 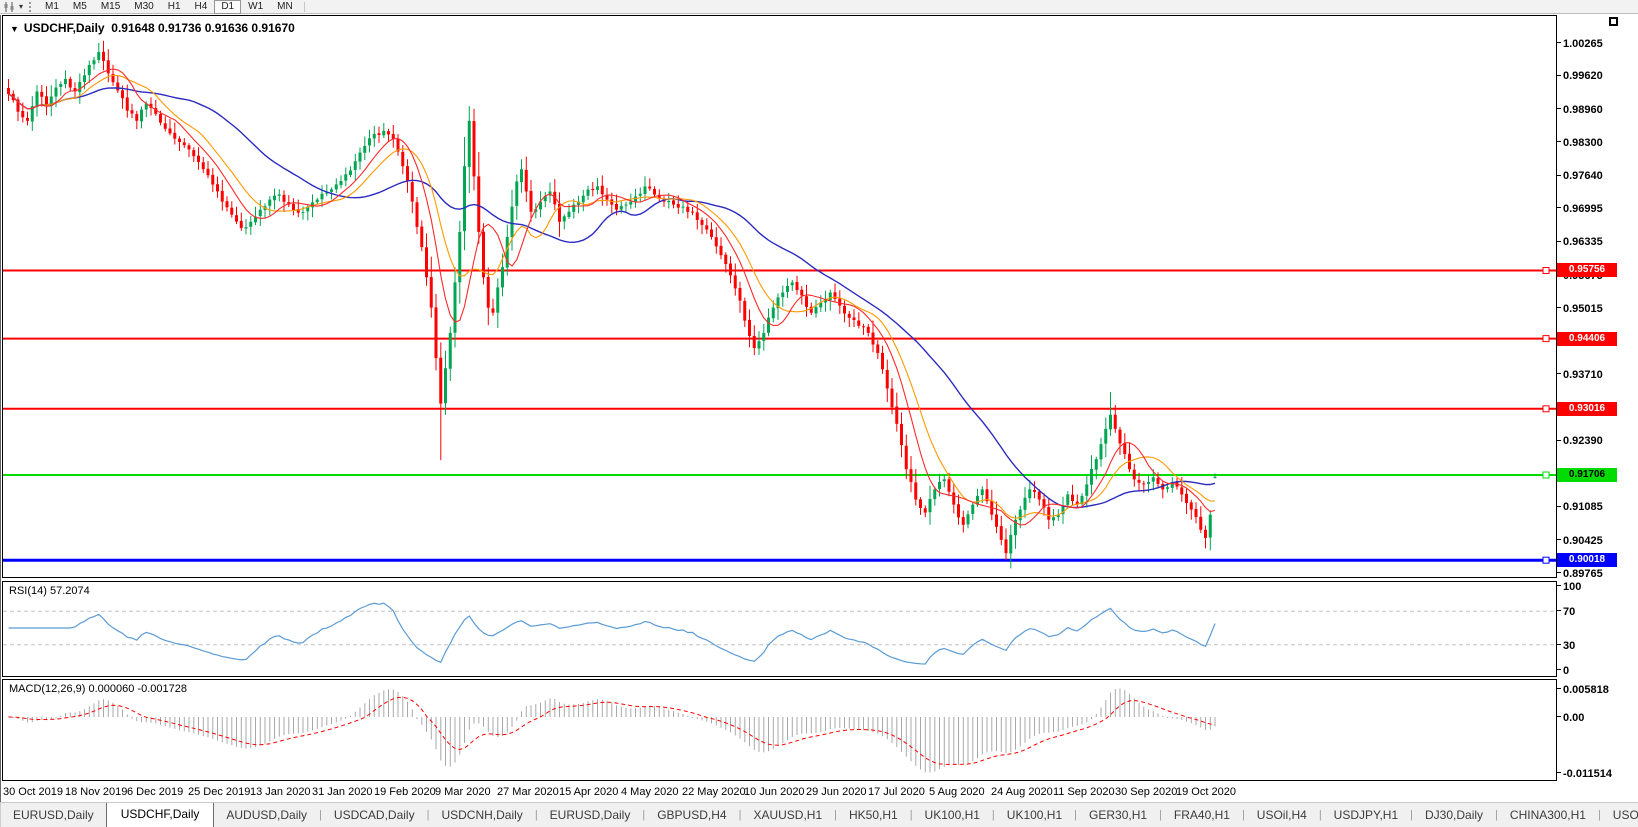 I want to click on date-label: 19 Feb 2020, so click(x=405, y=792).